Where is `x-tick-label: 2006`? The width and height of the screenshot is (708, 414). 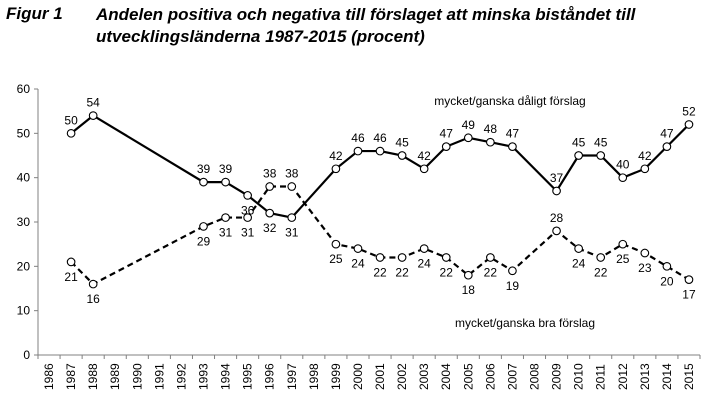
x-tick-label: 2006 is located at coordinates (490, 376).